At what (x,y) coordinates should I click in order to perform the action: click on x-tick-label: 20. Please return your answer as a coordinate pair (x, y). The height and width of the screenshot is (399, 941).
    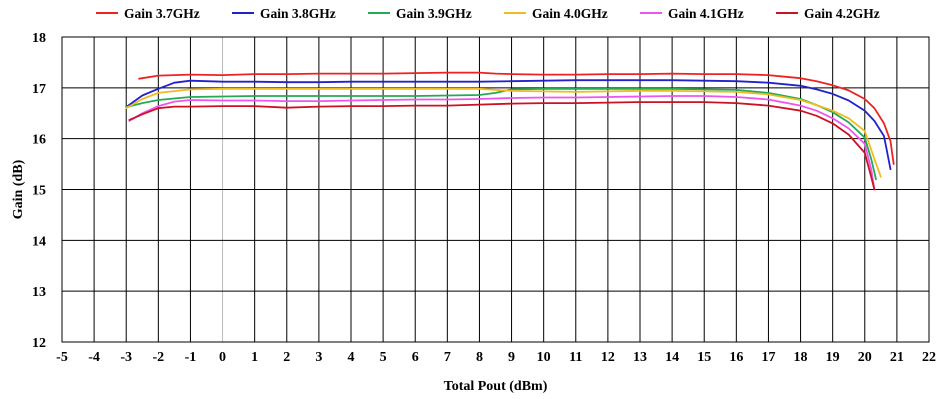
    Looking at the image, I should click on (865, 357).